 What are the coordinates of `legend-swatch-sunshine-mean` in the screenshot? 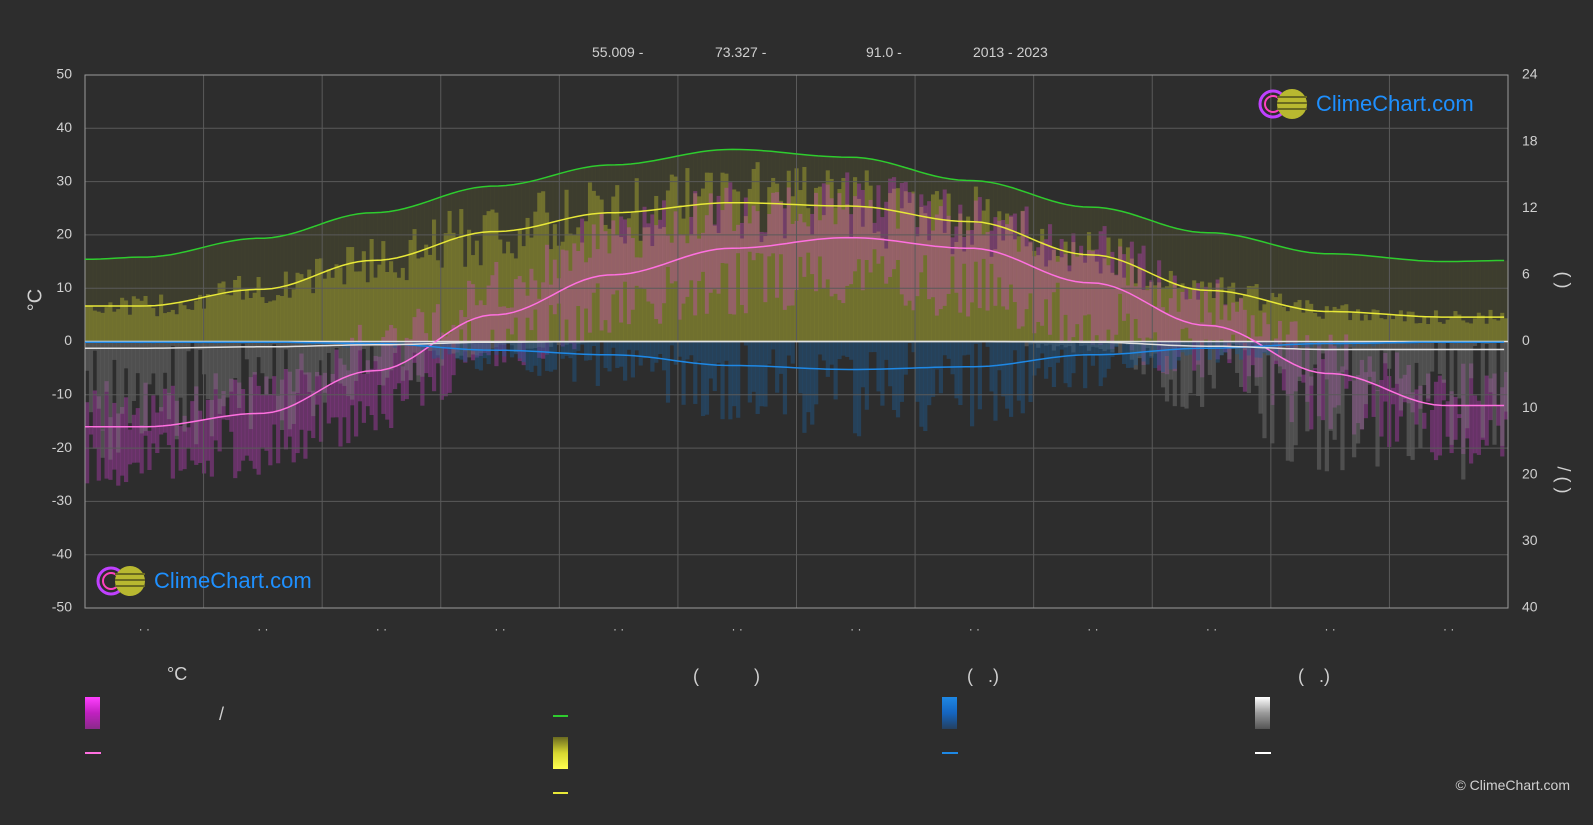 It's located at (560, 793).